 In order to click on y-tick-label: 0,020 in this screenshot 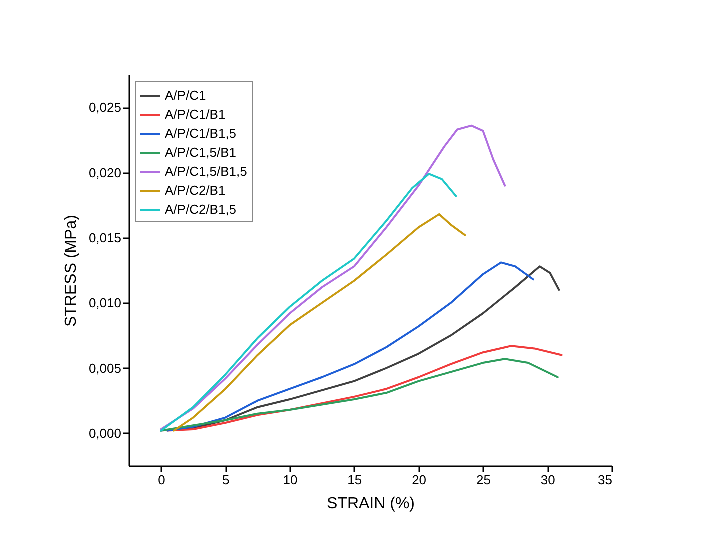, I will do `click(105, 172)`.